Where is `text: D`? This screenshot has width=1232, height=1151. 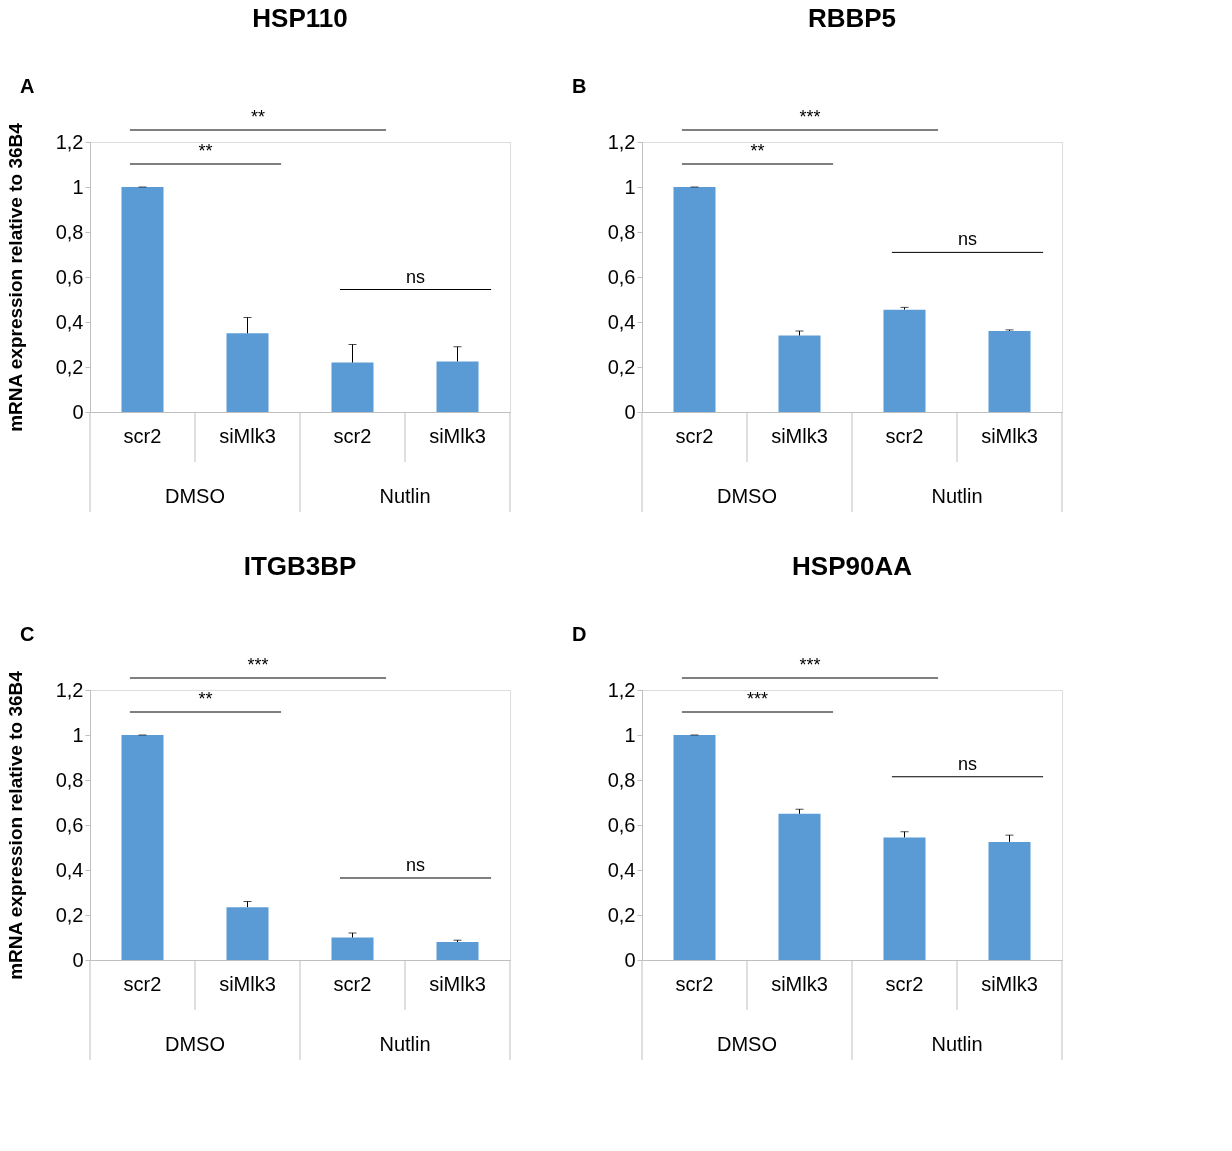
text: D is located at coordinates (579, 634).